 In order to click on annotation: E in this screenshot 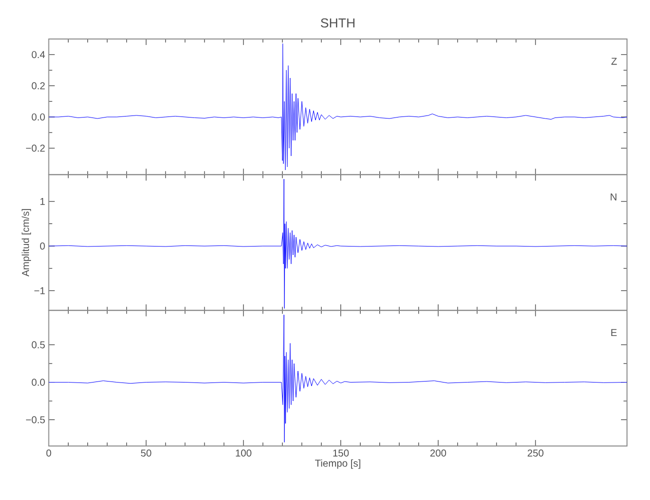, I will do `click(614, 332)`.